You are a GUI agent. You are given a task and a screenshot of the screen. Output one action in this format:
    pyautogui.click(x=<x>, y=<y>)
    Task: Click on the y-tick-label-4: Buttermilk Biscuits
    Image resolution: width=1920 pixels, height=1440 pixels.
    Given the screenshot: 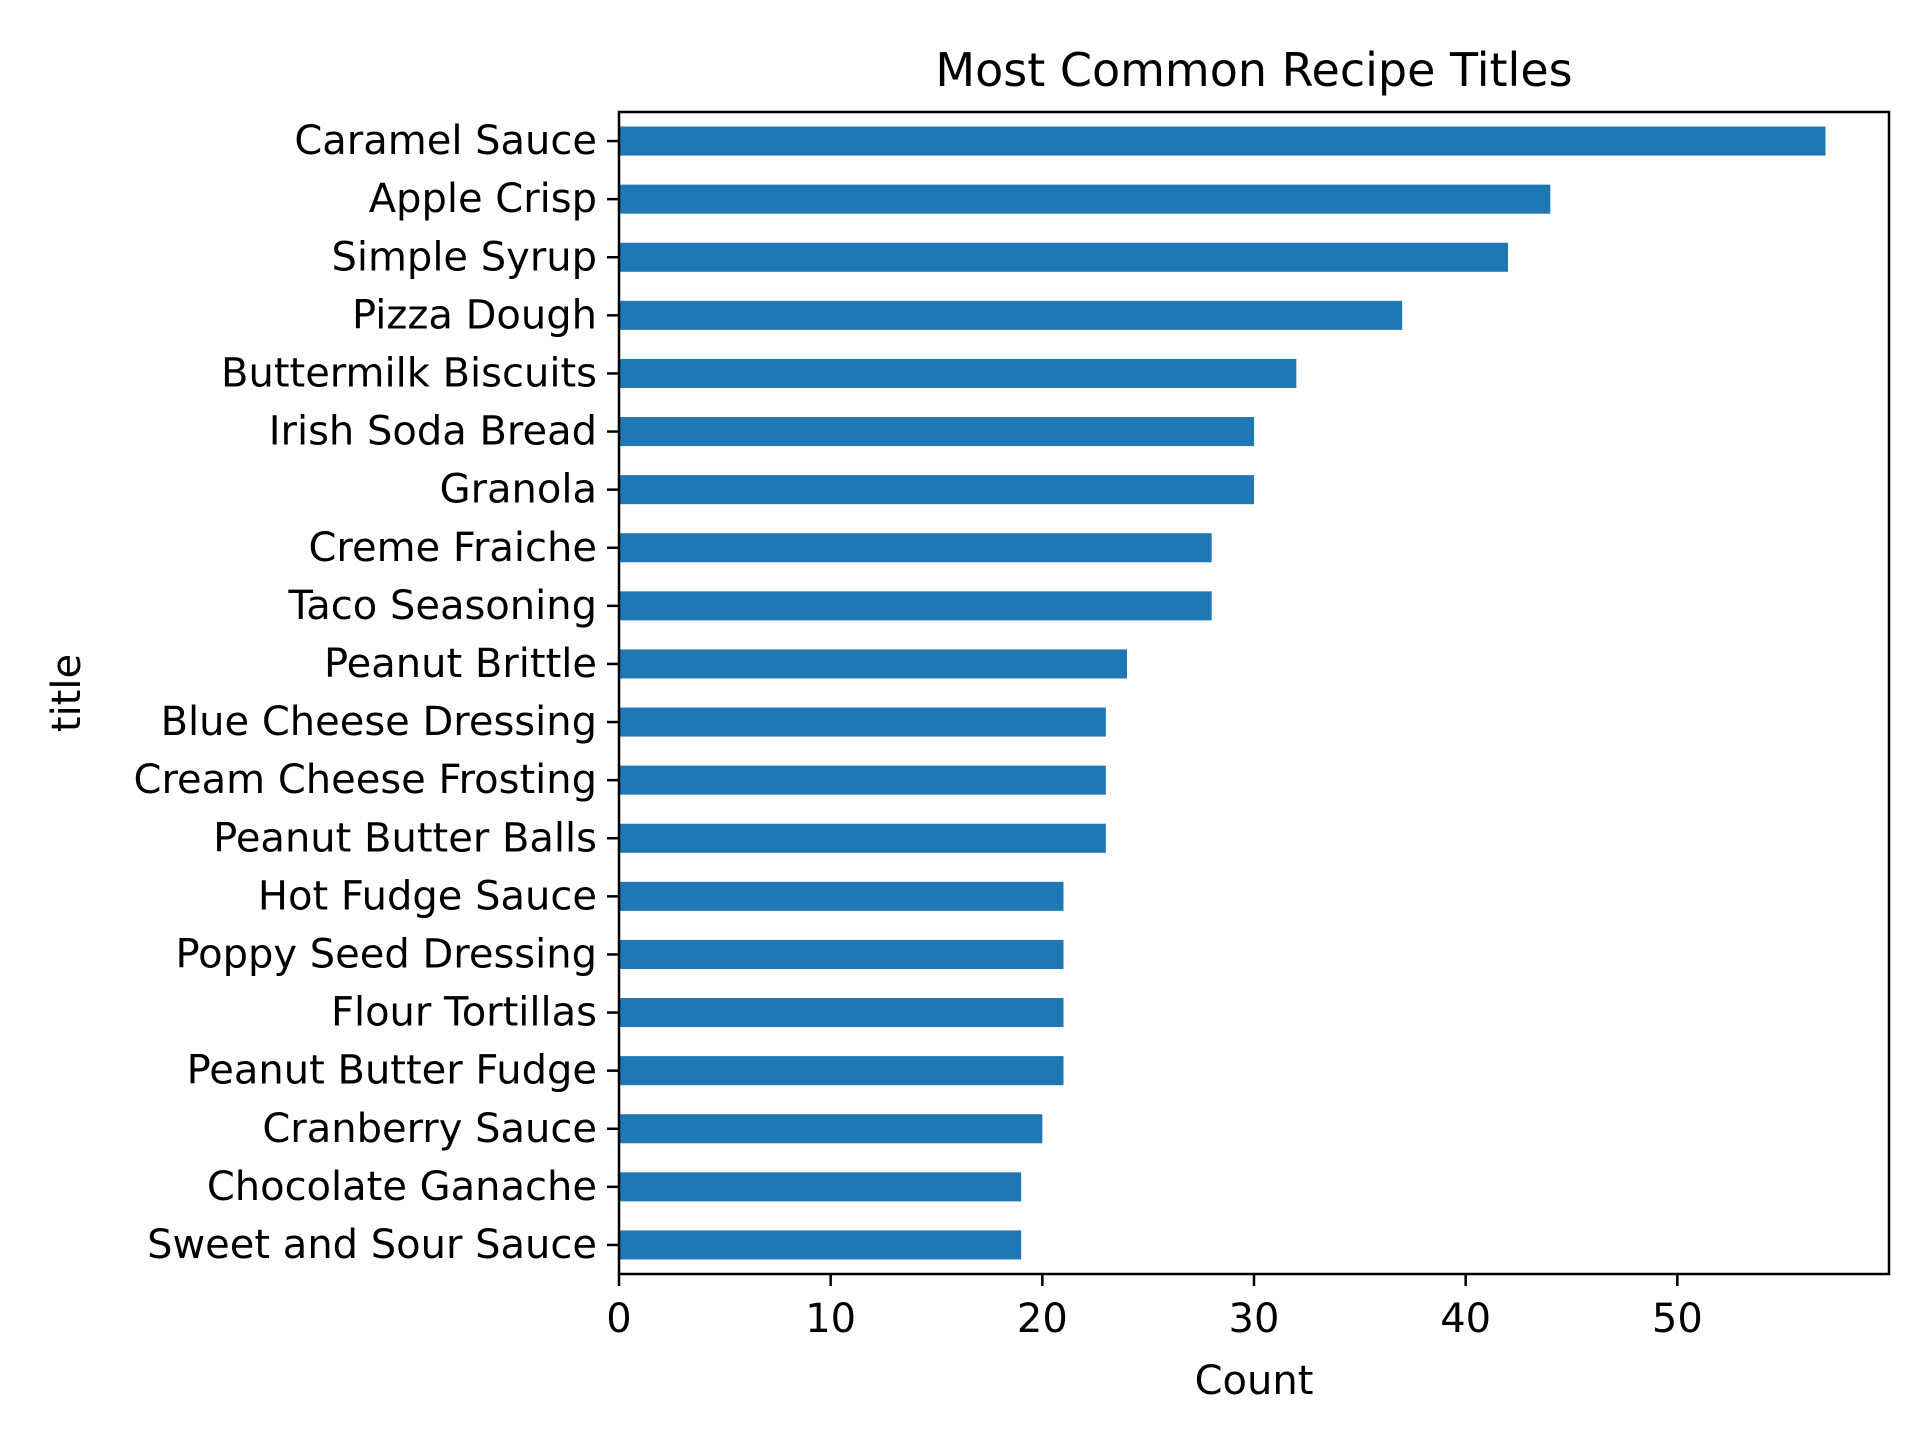 What is the action you would take?
    pyautogui.click(x=409, y=373)
    